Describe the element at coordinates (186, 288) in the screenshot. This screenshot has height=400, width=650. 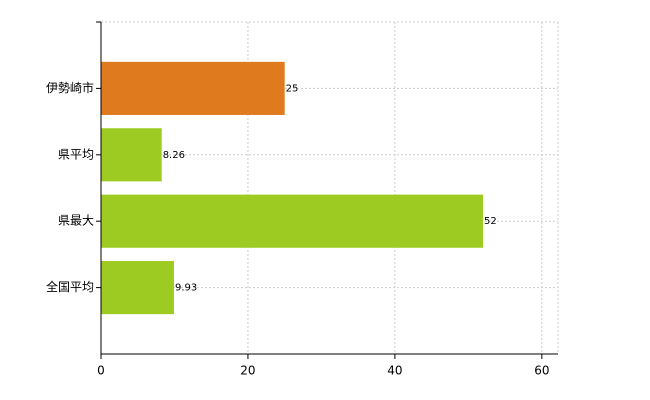
I see `value-label: 9.93` at that location.